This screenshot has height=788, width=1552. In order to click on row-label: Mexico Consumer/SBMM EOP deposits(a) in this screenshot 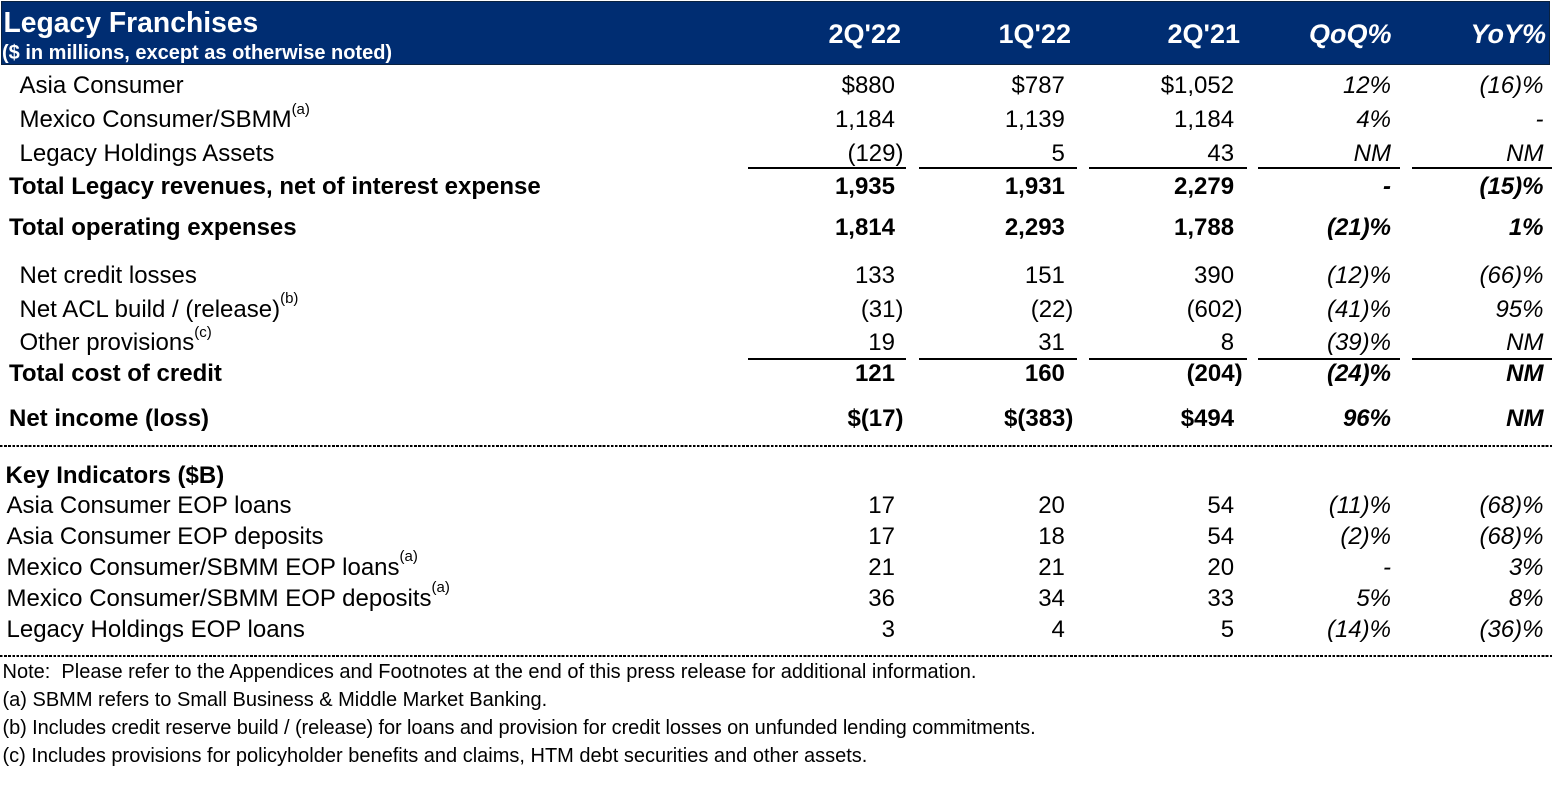, I will do `click(228, 595)`.